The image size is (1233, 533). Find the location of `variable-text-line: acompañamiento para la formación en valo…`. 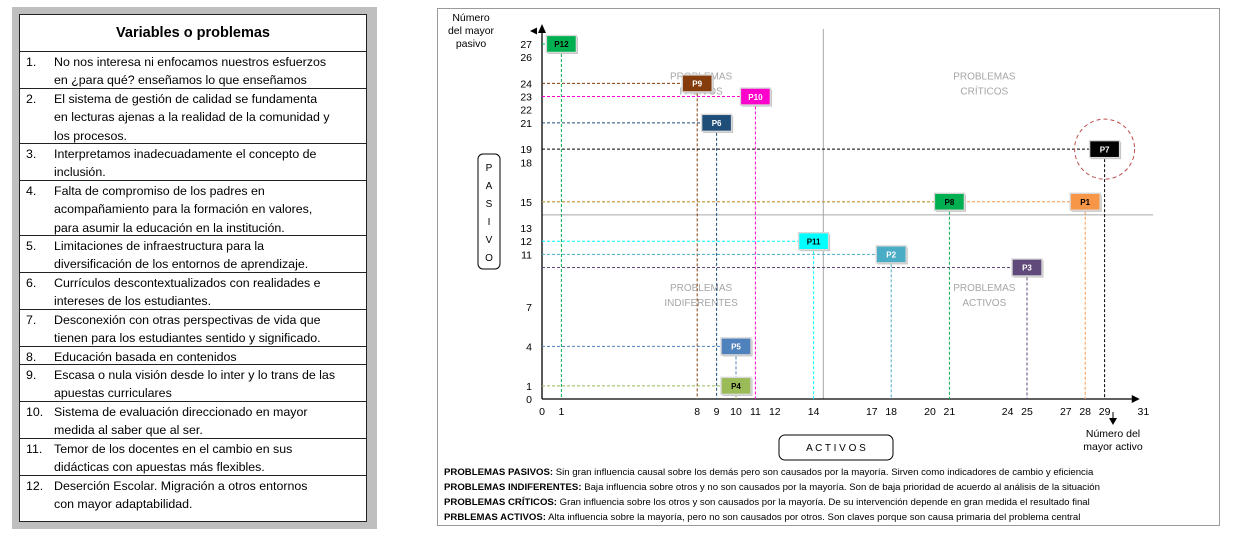

variable-text-line: acompañamiento para la formación en valo… is located at coordinates (183, 209).